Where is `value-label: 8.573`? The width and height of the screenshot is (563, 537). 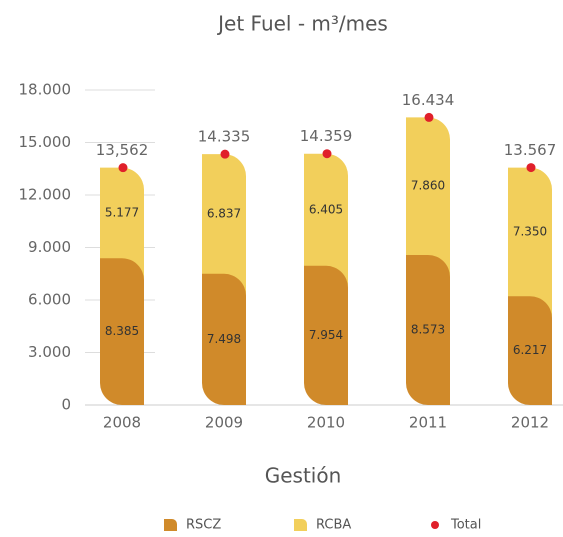
value-label: 8.573 is located at coordinates (428, 329).